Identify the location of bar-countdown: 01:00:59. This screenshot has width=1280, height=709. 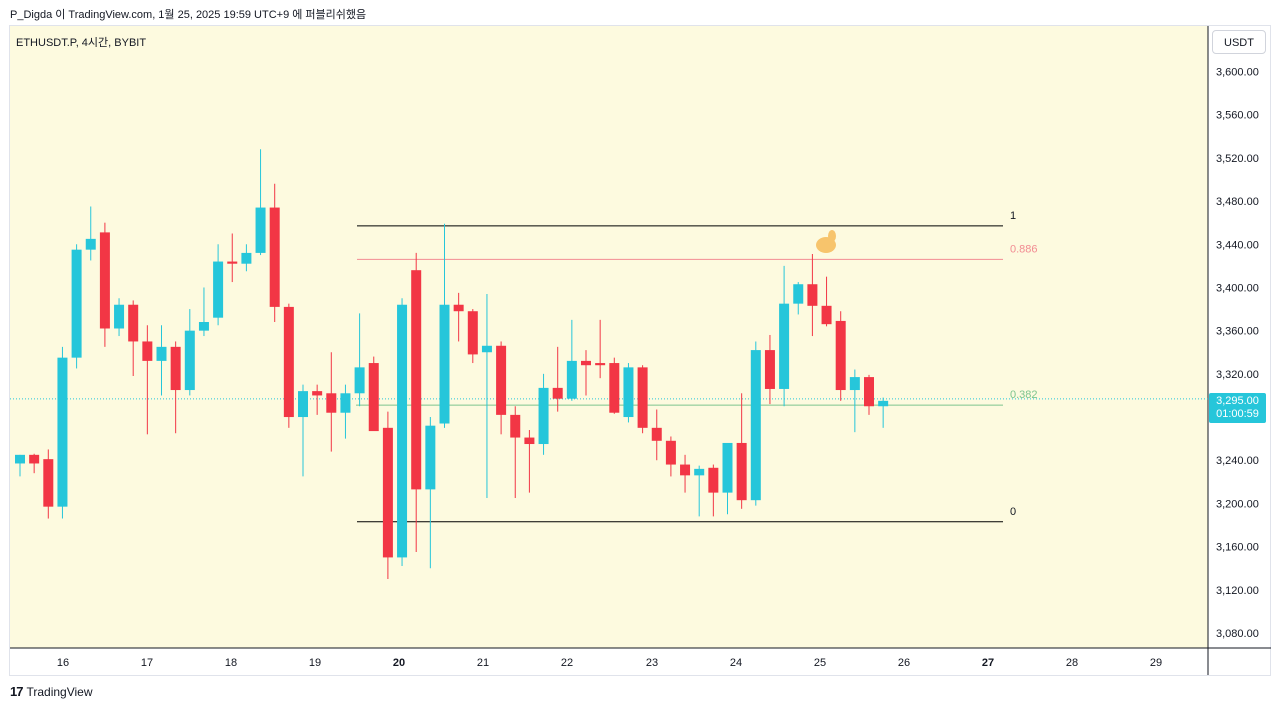
(1237, 414).